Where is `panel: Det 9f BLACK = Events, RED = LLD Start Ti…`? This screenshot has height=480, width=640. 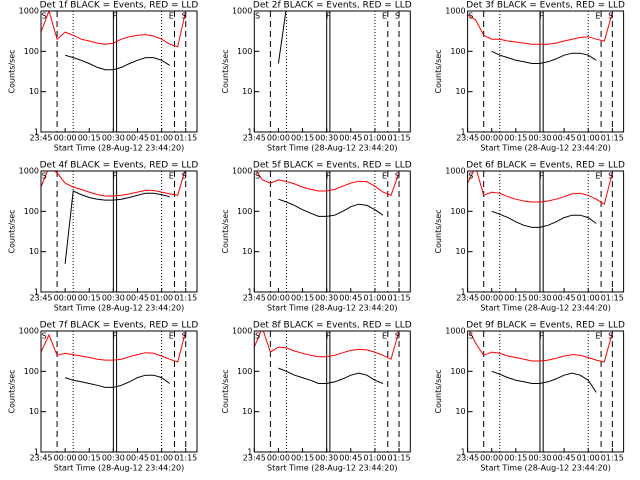 panel: Det 9f BLACK = Events, RED = LLD Start Ti… is located at coordinates (529, 397).